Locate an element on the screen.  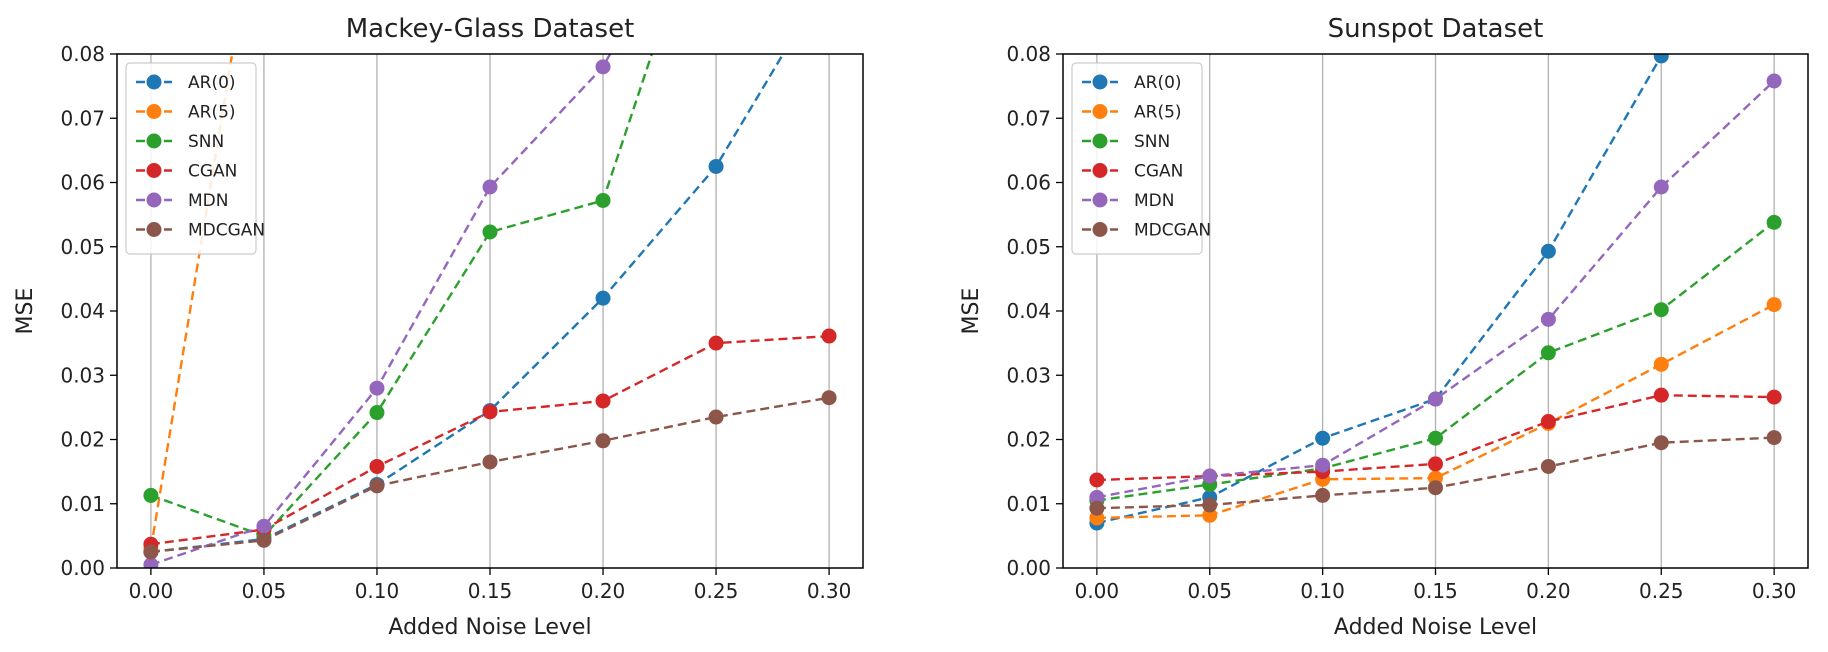
x-tick-label: 0.10 is located at coordinates (1322, 591).